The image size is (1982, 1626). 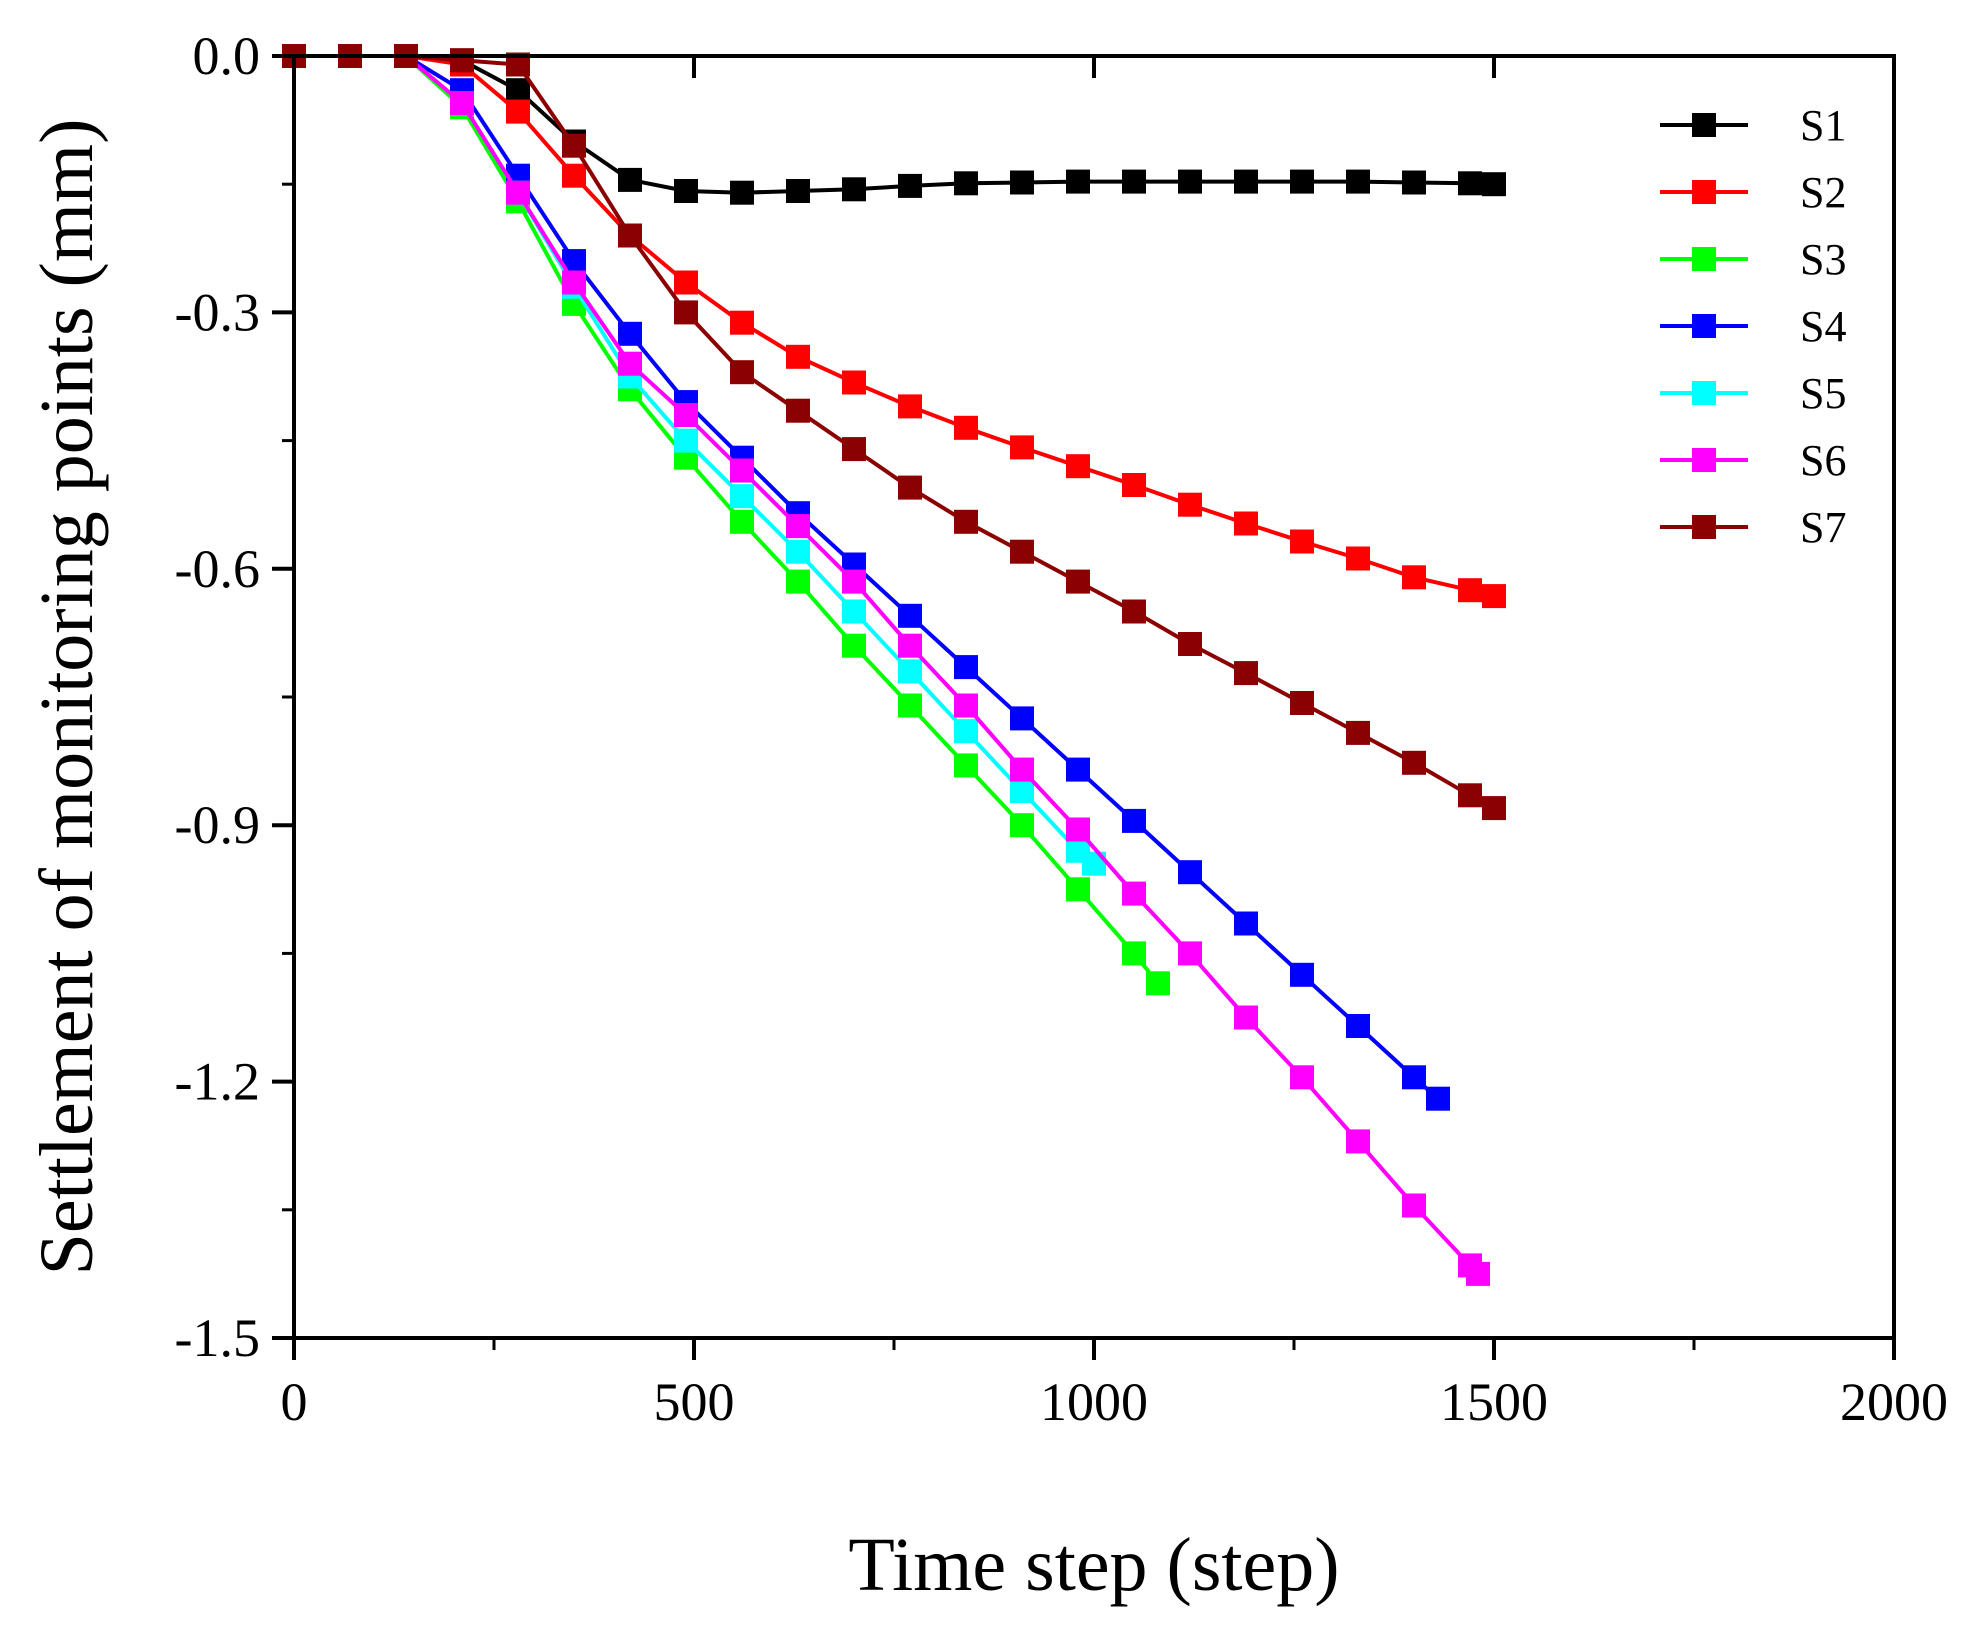 I want to click on y-tick-label: -0.6, so click(x=217, y=569).